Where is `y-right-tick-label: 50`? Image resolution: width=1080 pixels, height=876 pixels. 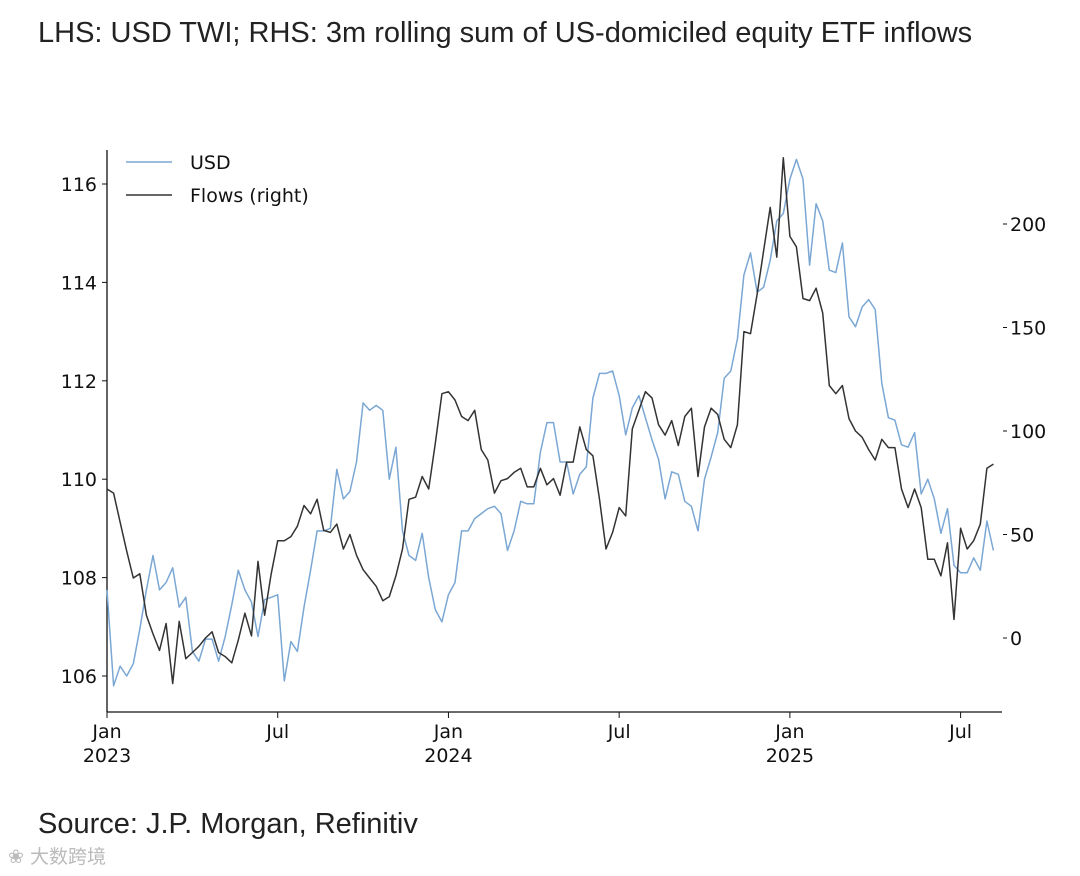
y-right-tick-label: 50 is located at coordinates (1022, 536).